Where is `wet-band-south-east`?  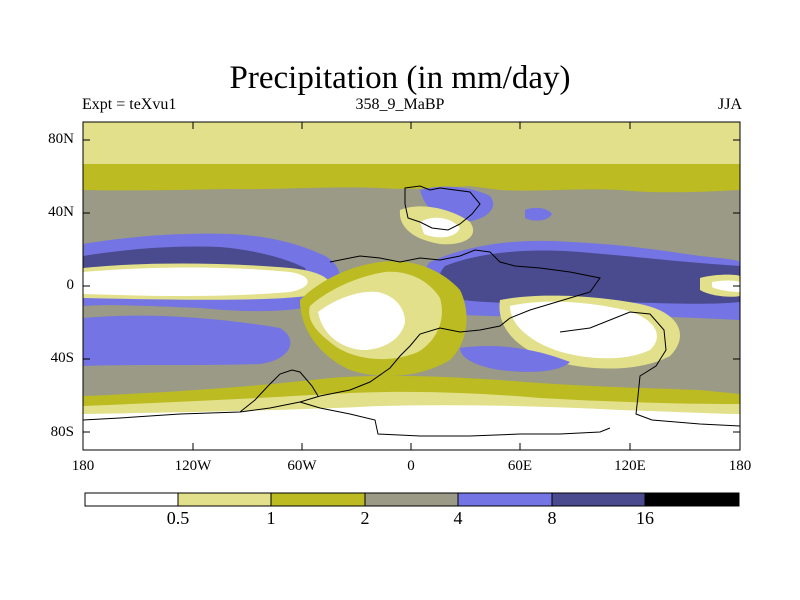 wet-band-south-east is located at coordinates (515, 358).